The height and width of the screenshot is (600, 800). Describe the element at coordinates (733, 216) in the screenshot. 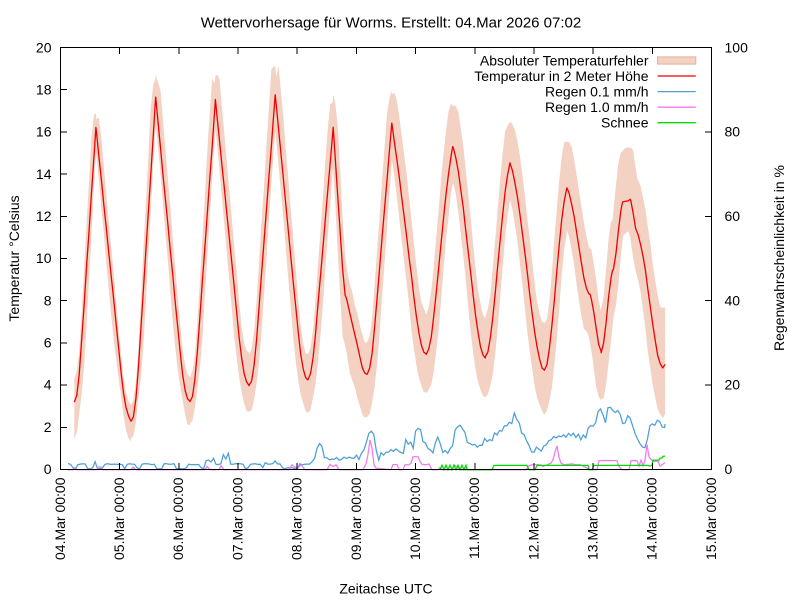

I see `svg-text: 60` at that location.